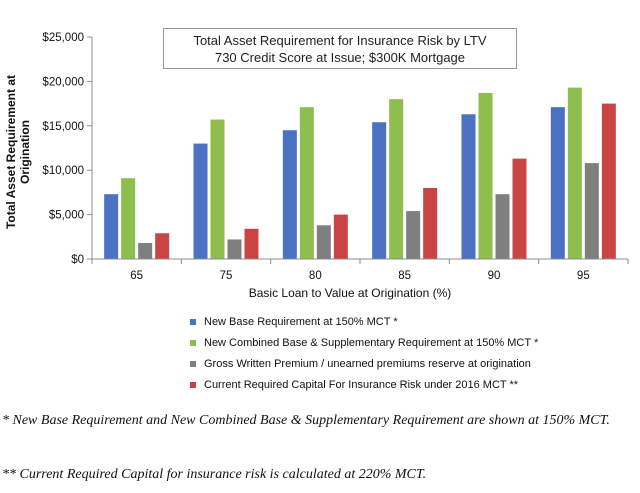  Describe the element at coordinates (63, 171) in the screenshot. I see `y-tick-label: $10,000` at that location.